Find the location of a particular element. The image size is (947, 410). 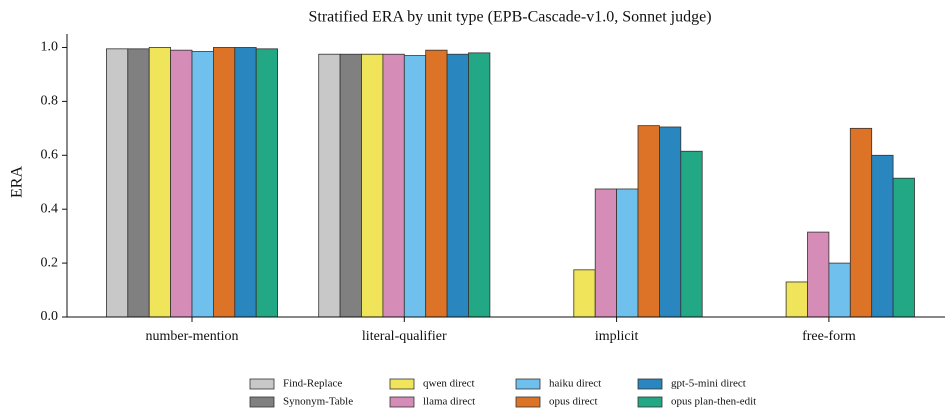

legend-label: haiku direct is located at coordinates (575, 384).